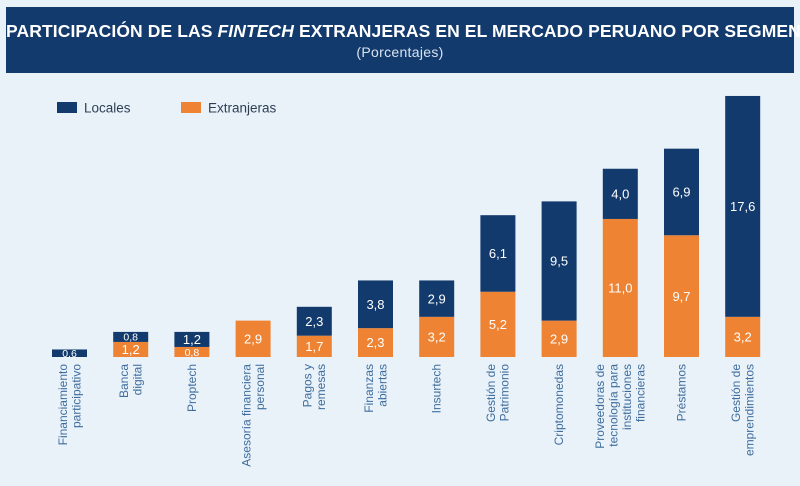  Describe the element at coordinates (246, 415) in the screenshot. I see `category-label-line: Asesoría financiera` at that location.